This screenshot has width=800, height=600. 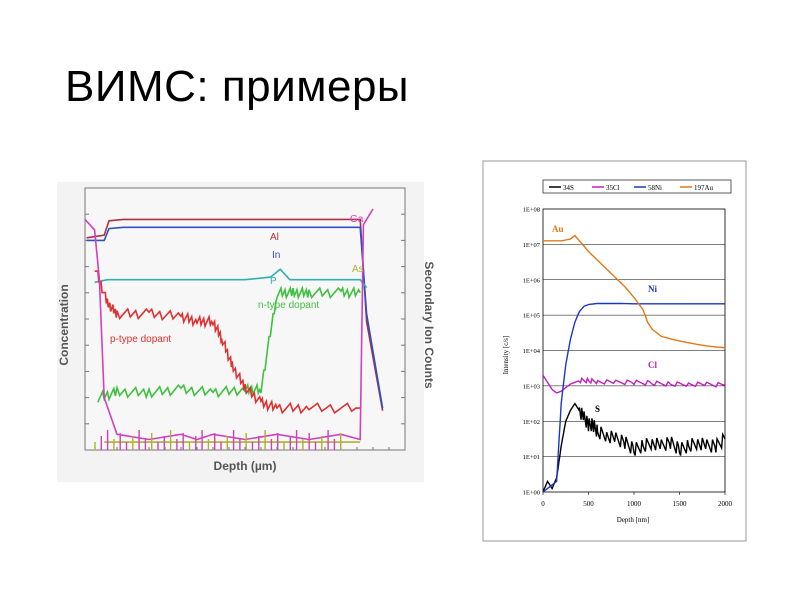 I want to click on left-annotation-in: In, so click(x=276, y=255).